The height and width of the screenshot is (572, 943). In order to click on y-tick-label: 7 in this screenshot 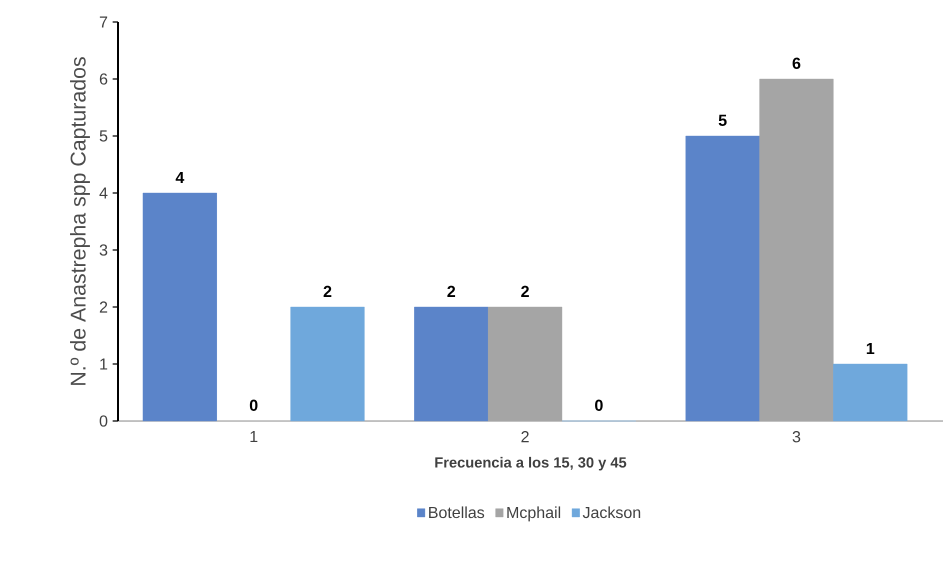, I will do `click(104, 22)`.